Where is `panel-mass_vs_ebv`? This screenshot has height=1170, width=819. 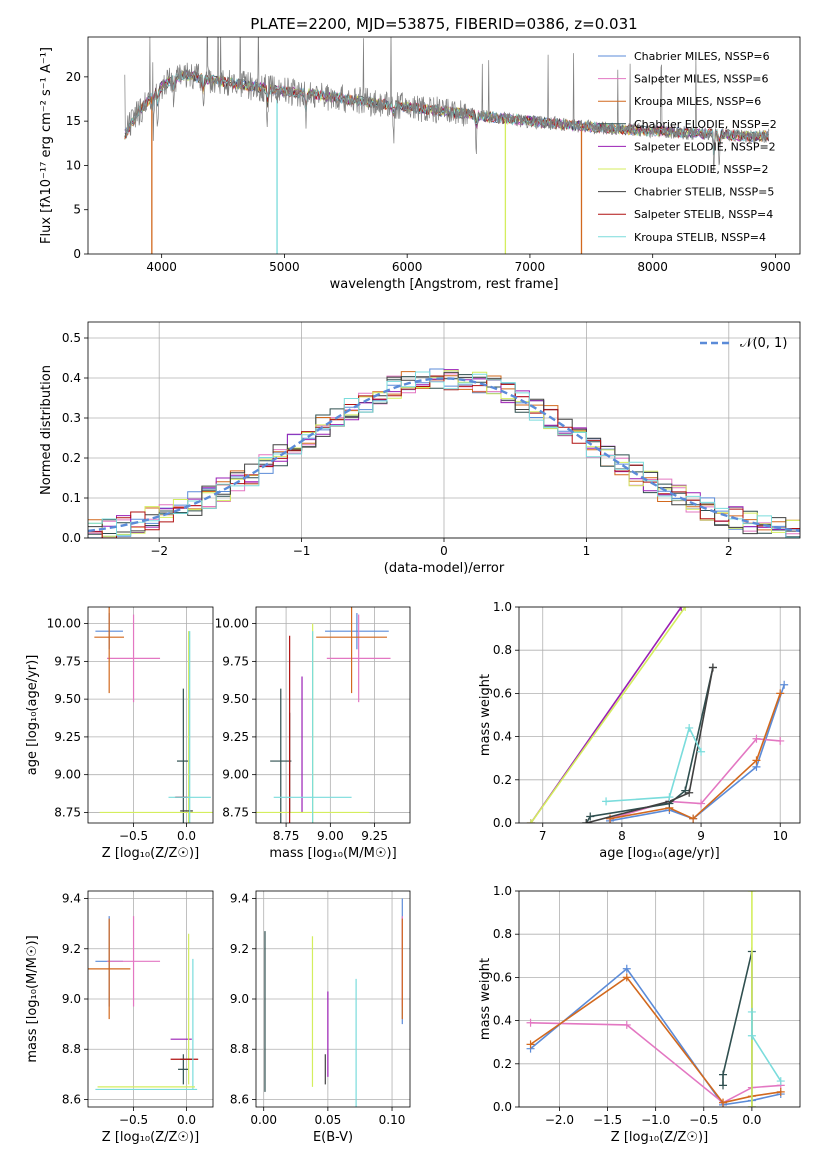 panel-mass_vs_ebv is located at coordinates (331, 1001).